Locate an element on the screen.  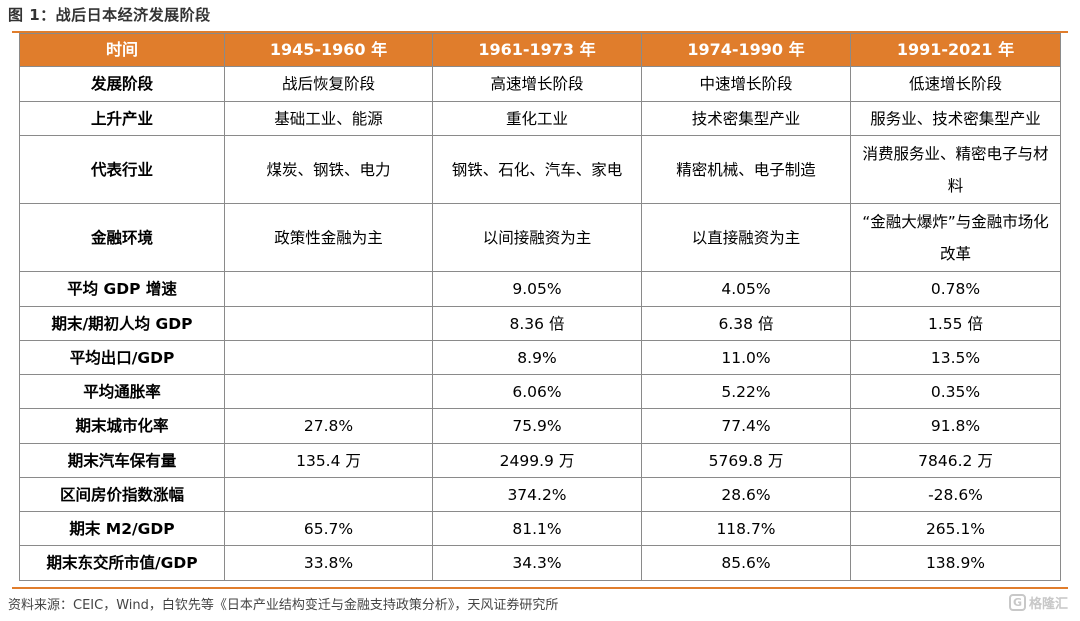
table-cell: 33.8% is located at coordinates (328, 563).